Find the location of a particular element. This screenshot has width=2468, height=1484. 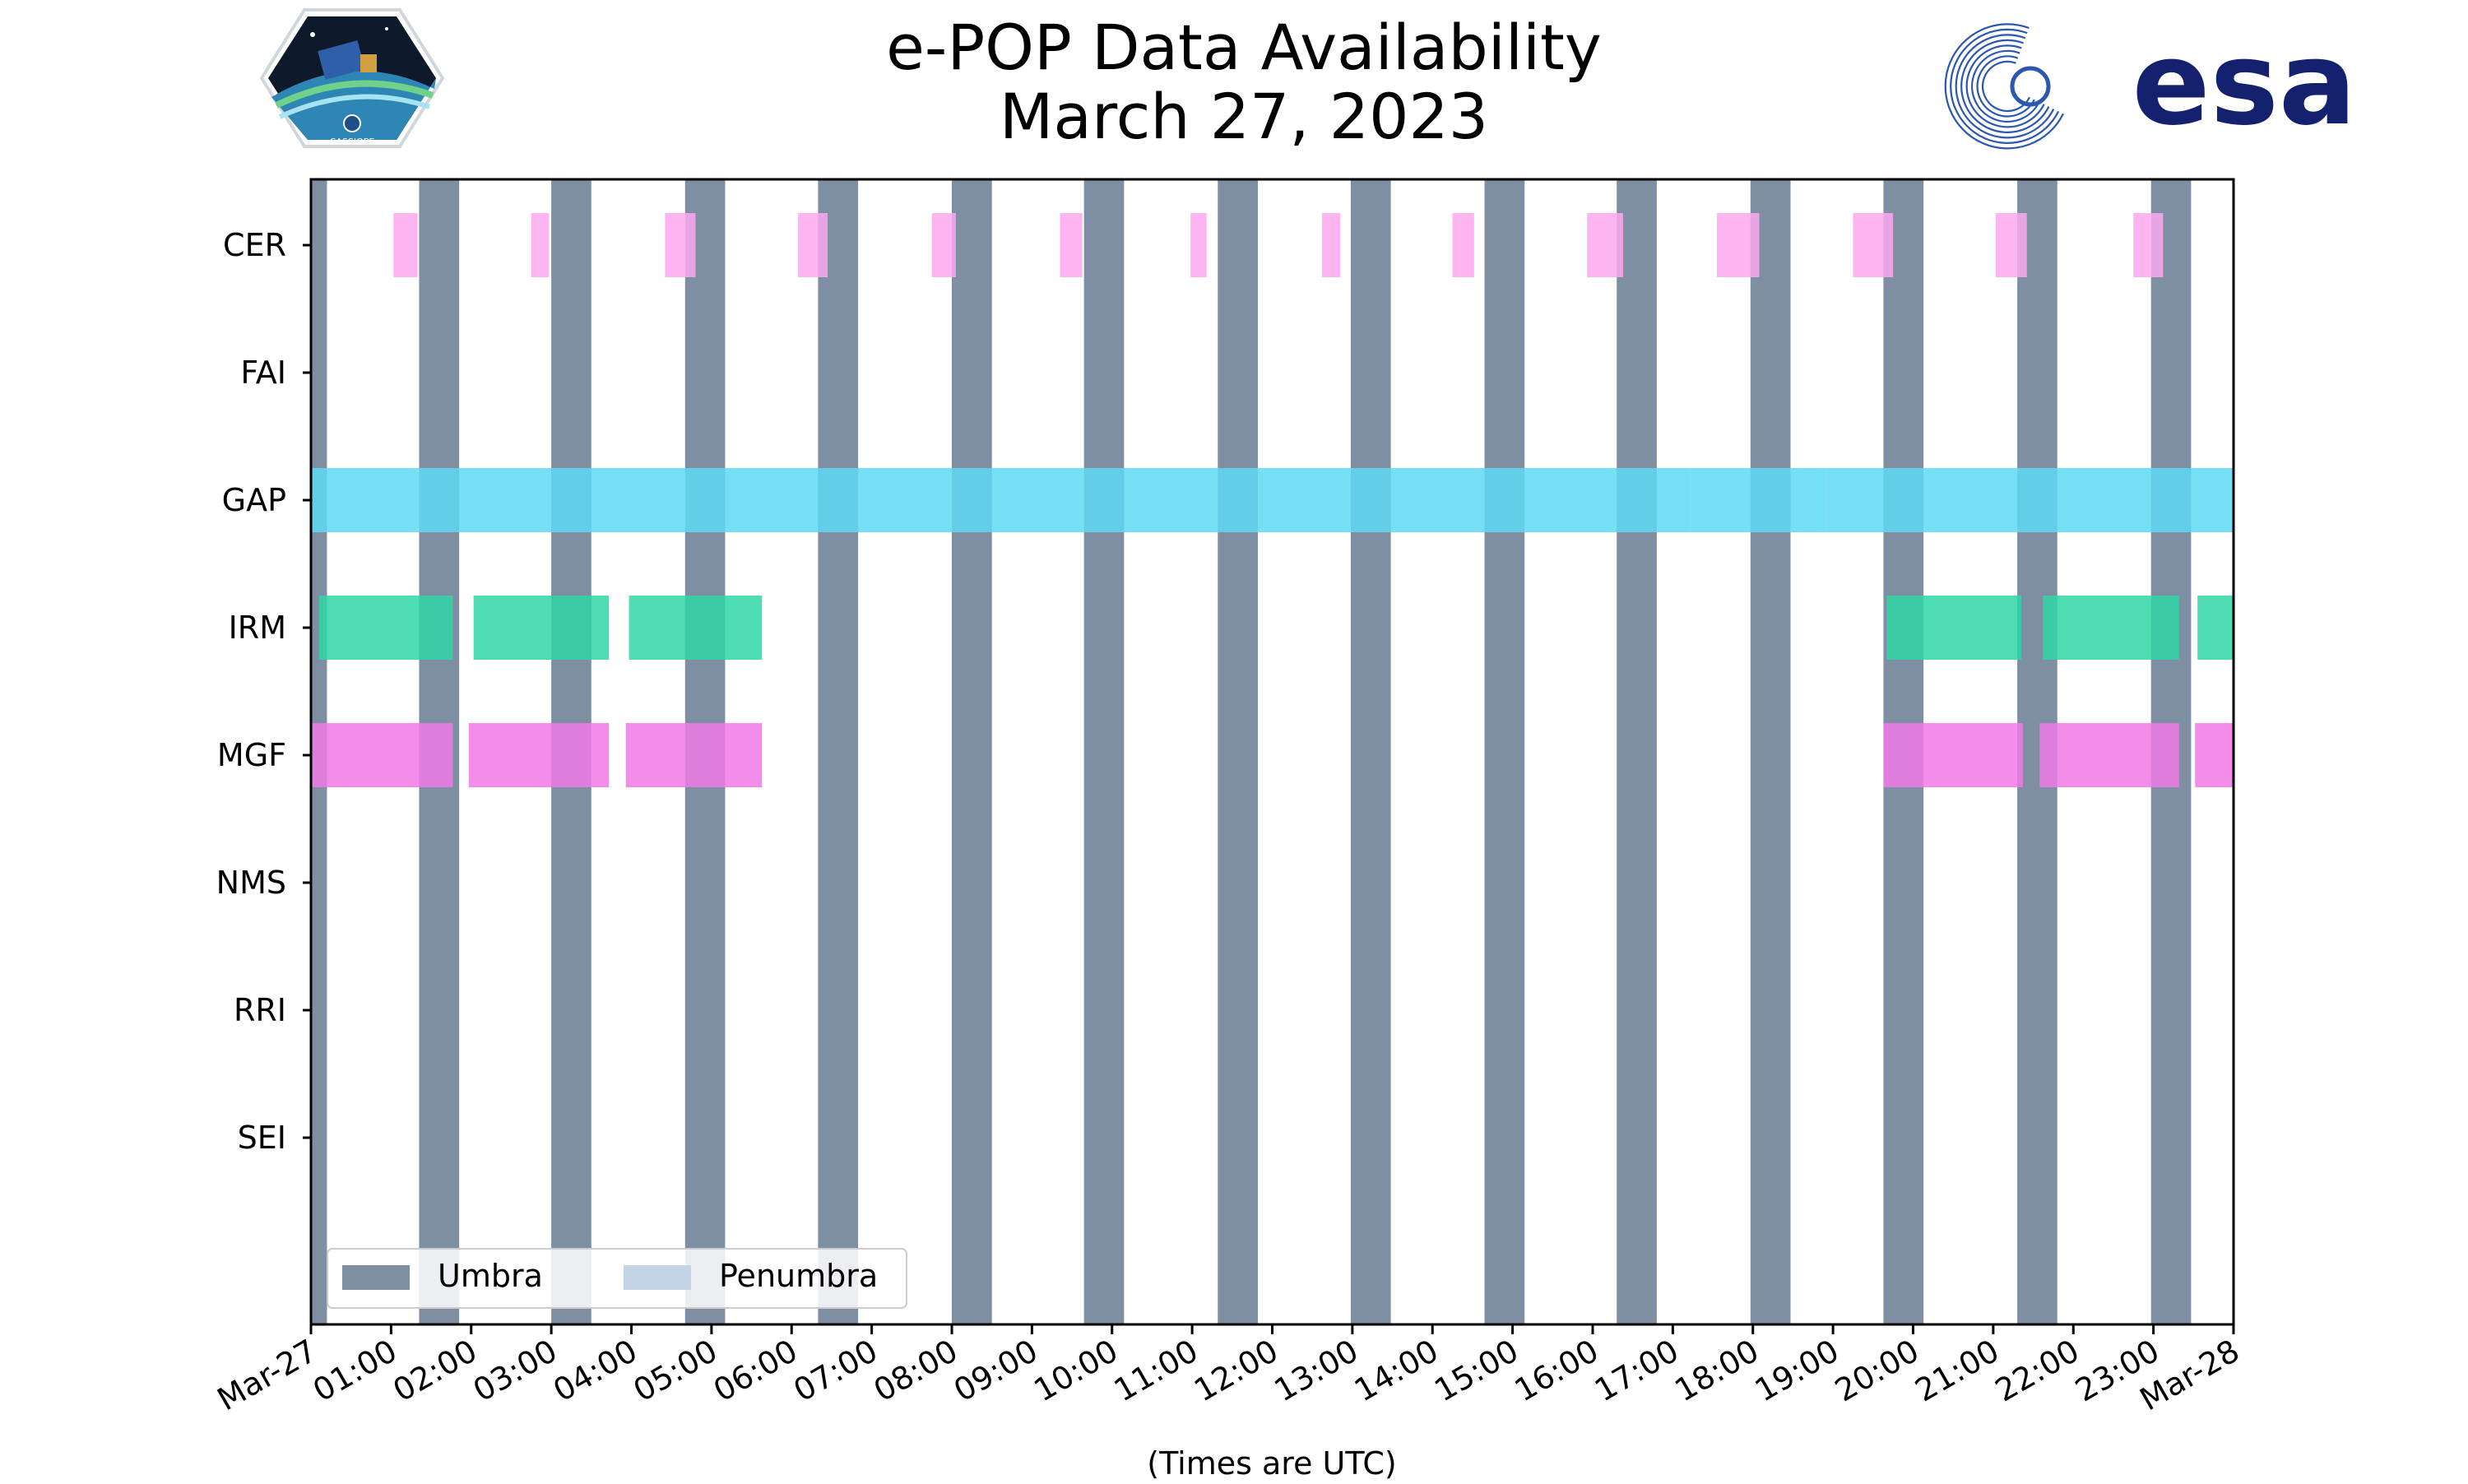

legend-box is located at coordinates (617, 1278).